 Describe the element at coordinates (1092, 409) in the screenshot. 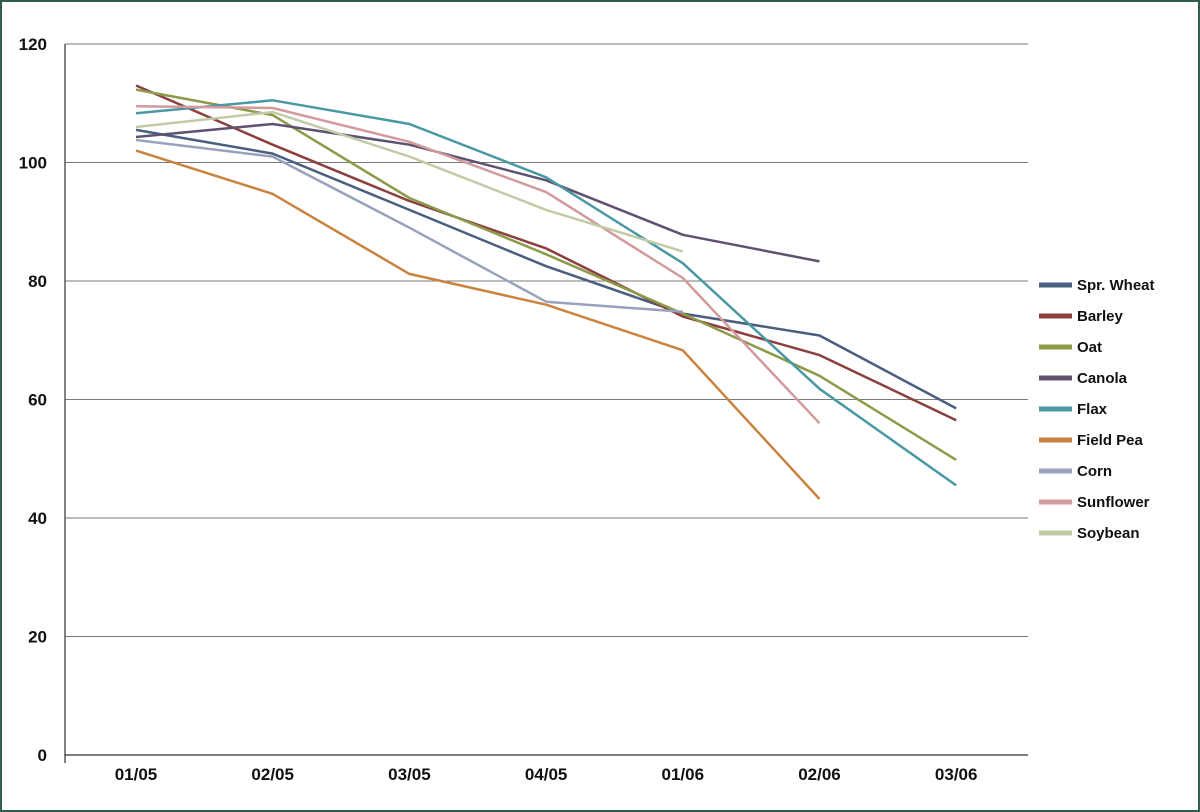

I see `legend-label: Flax` at that location.